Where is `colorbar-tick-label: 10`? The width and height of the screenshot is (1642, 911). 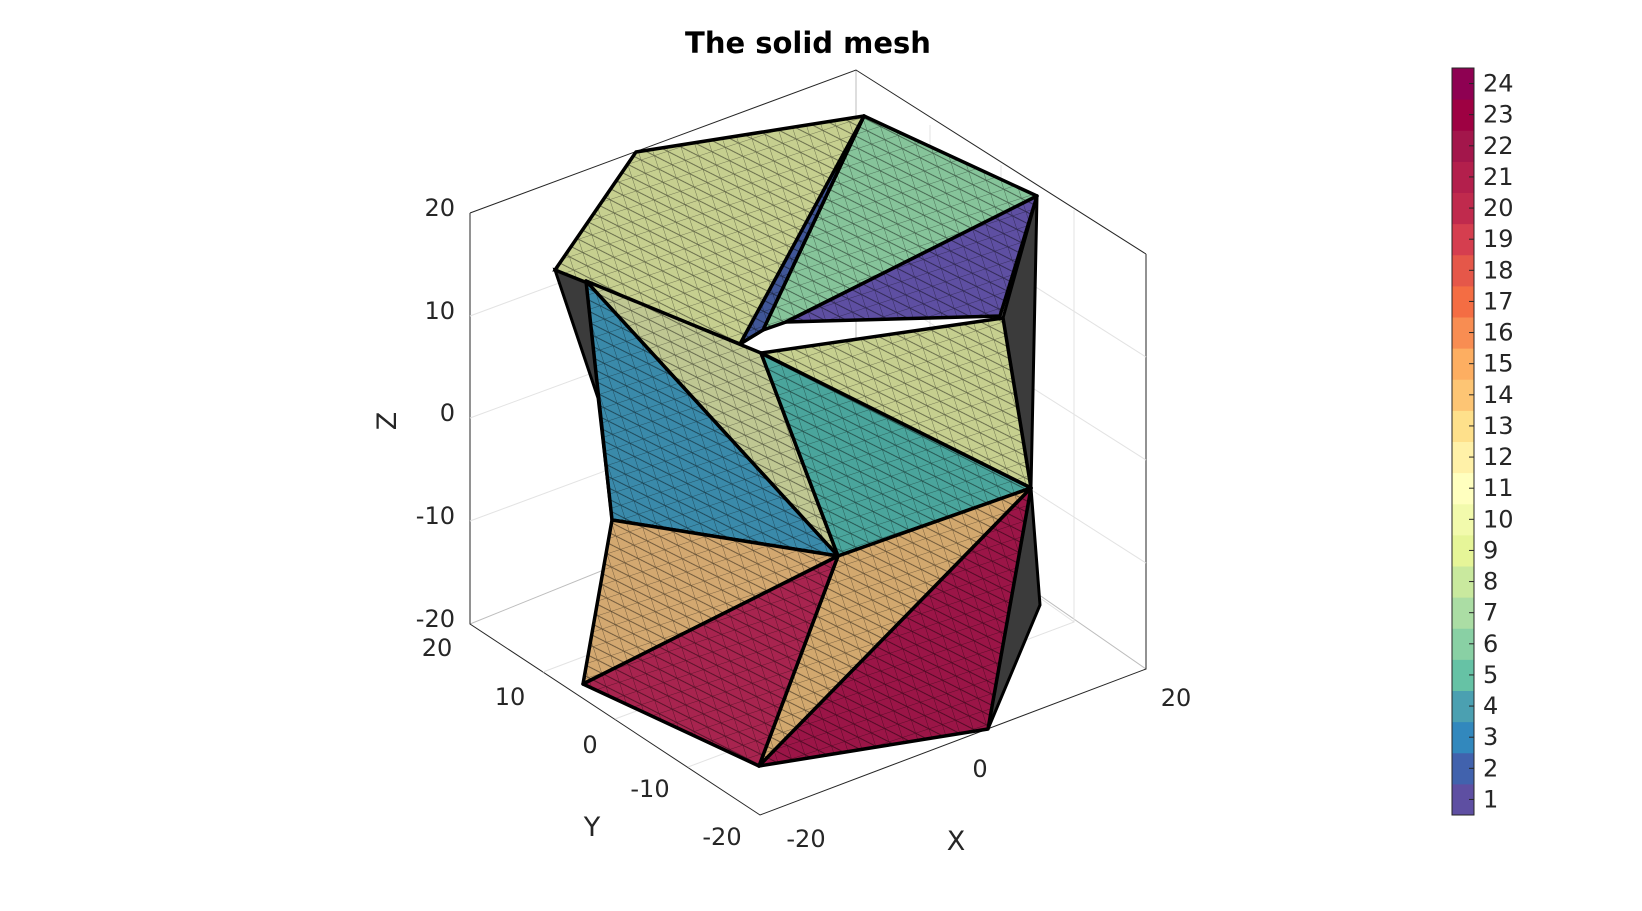
colorbar-tick-label: 10 is located at coordinates (1498, 519).